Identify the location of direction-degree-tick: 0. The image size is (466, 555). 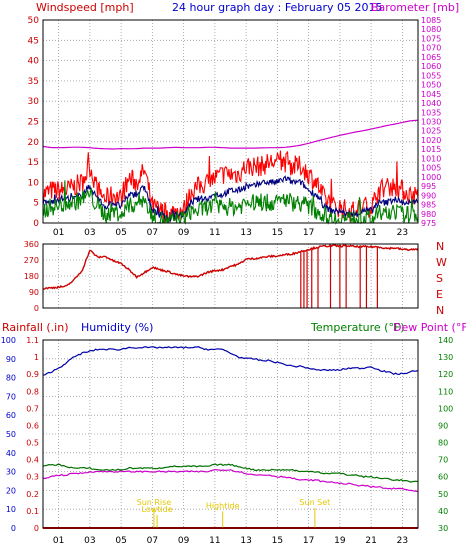
(36, 308).